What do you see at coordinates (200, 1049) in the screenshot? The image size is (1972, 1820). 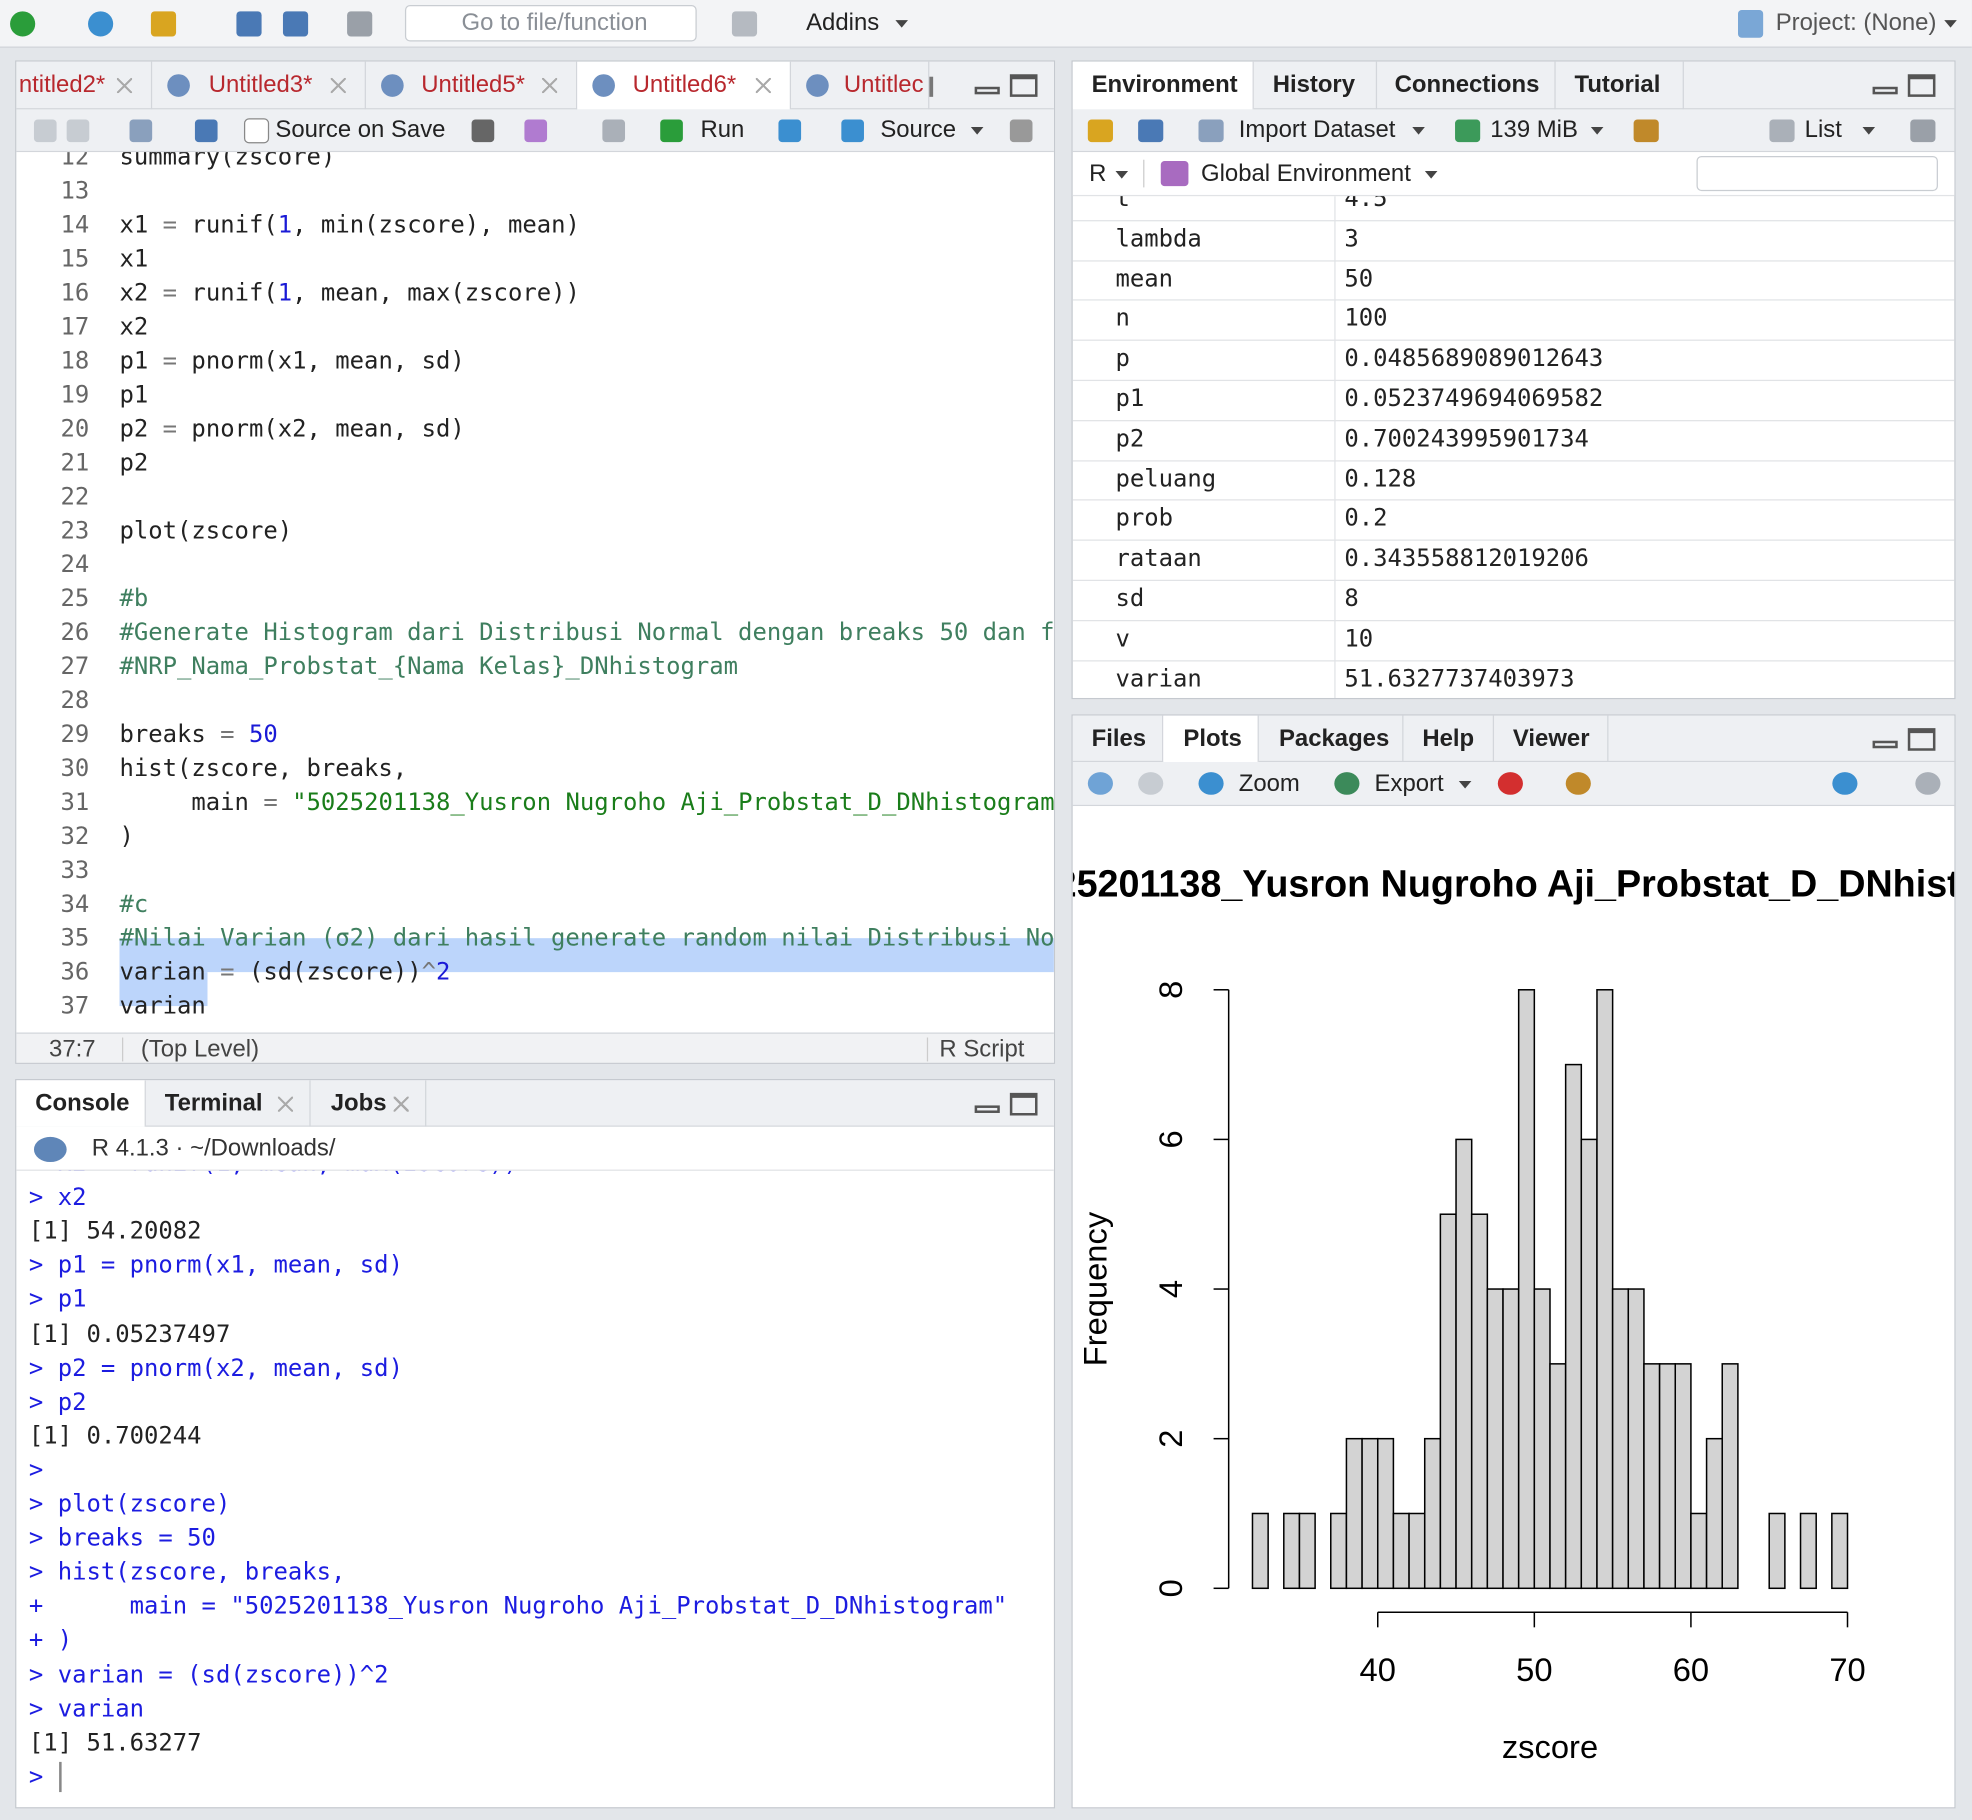 I see `scope: (Top Level)` at bounding box center [200, 1049].